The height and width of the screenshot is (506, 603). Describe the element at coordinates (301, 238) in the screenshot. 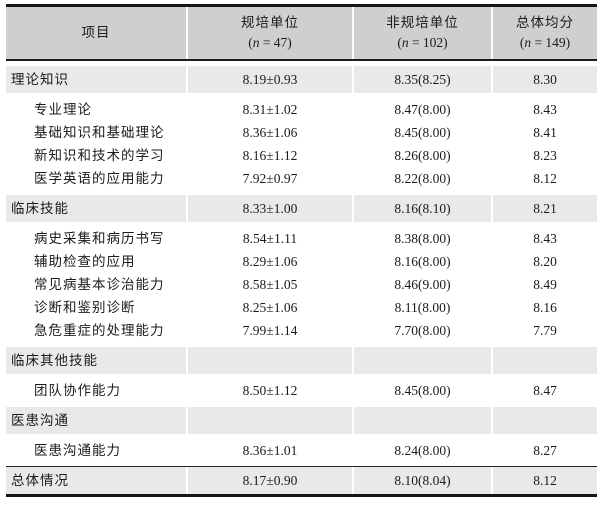

I see `table-row: 病史采集和病历书写 8.54±1.11 8.38(8.00) 8.43` at that location.